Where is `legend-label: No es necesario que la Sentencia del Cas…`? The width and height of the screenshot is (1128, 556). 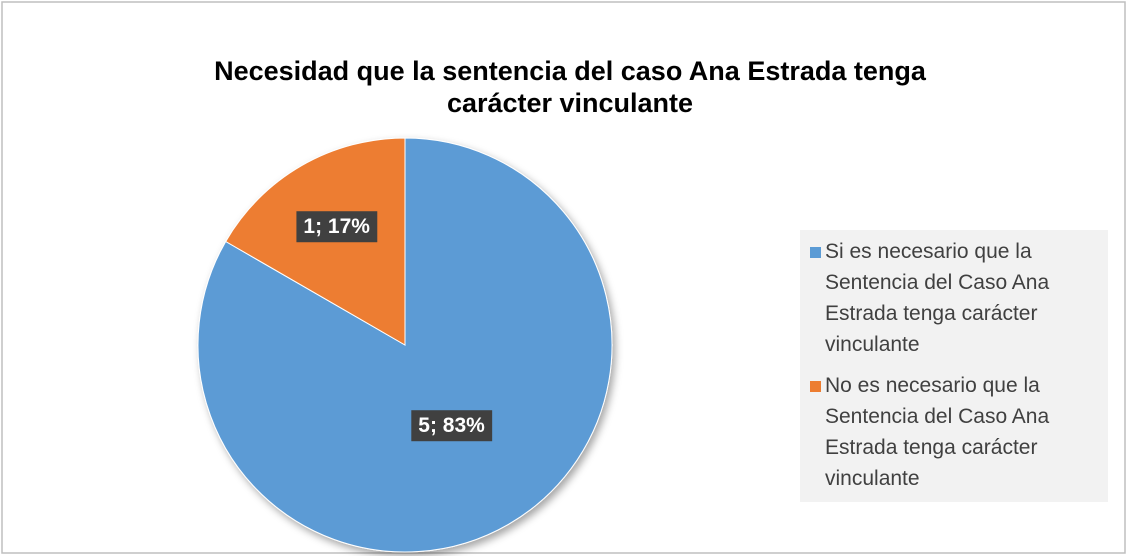 legend-label: No es necesario que la Sentencia del Cas… is located at coordinates (937, 432).